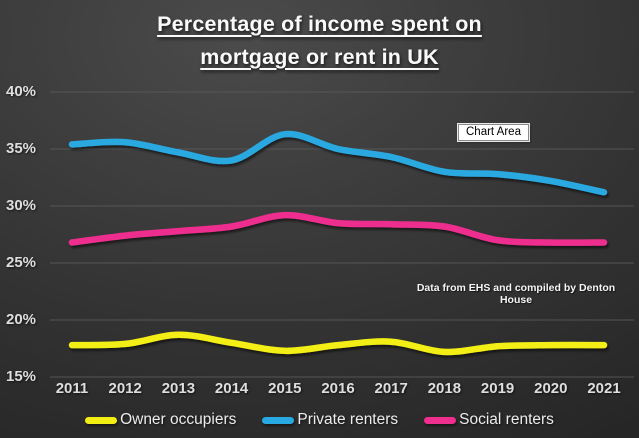  Describe the element at coordinates (285, 388) in the screenshot. I see `x-tick-label-2015: 2015` at that location.